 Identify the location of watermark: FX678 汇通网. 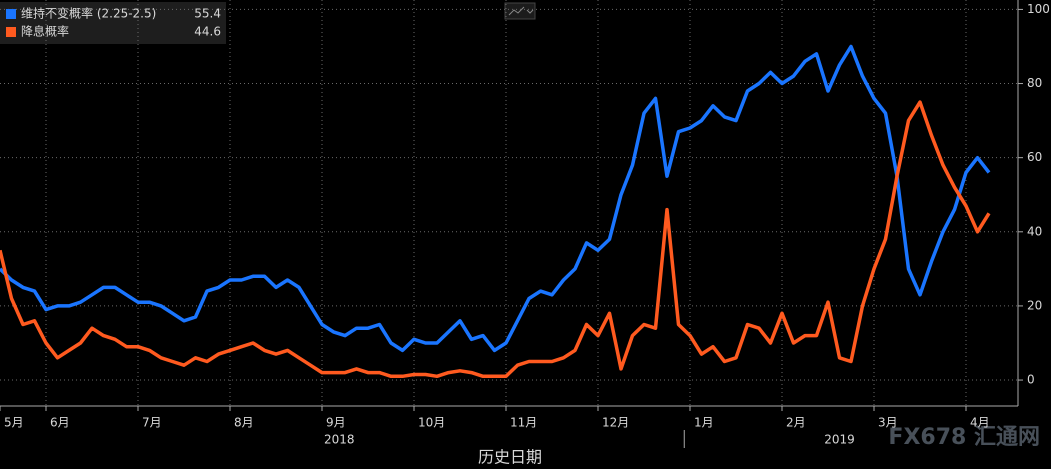
(964, 437).